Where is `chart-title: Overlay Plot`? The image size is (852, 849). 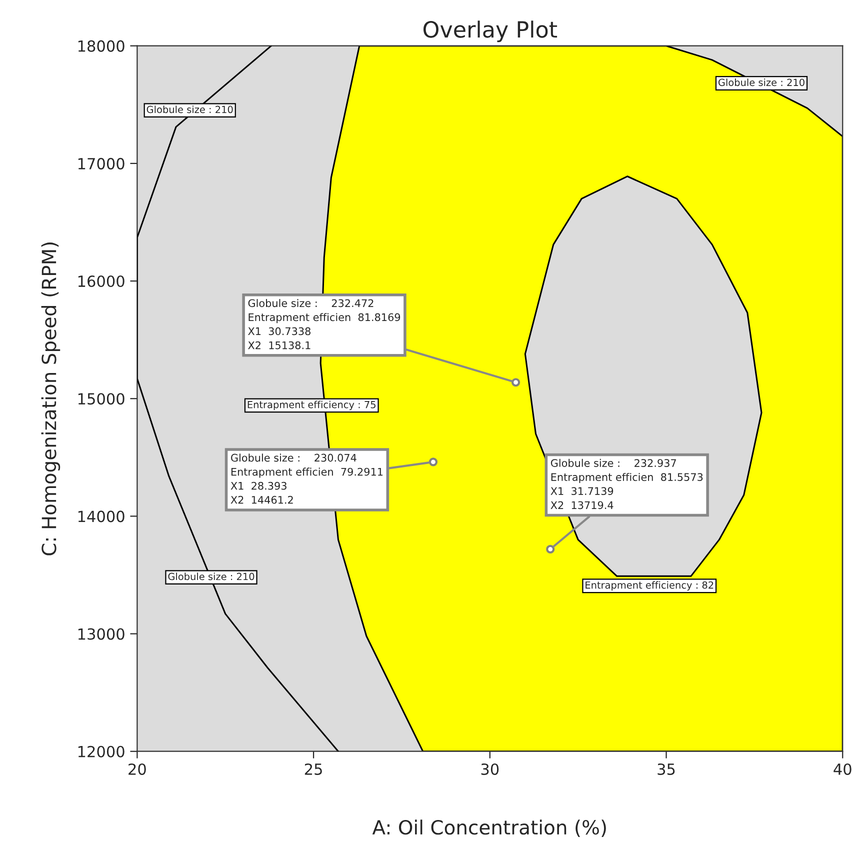
chart-title: Overlay Plot is located at coordinates (490, 31).